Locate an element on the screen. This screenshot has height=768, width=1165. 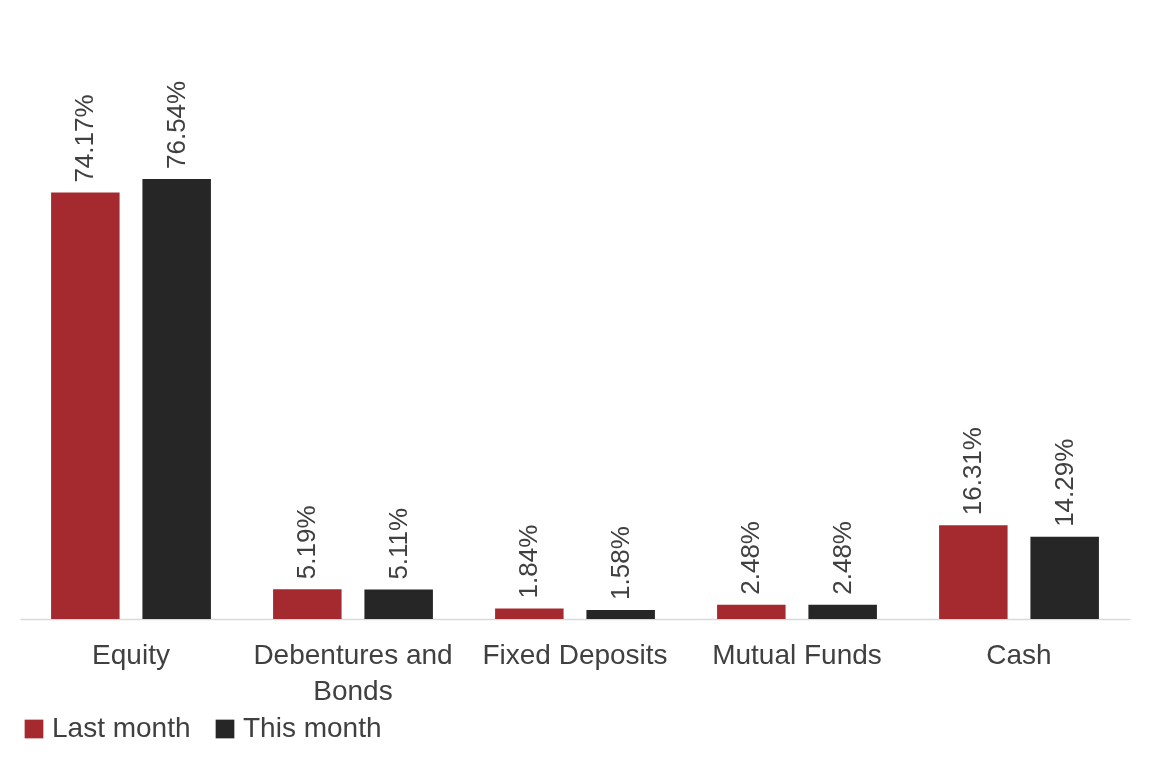
data-label: 5.11% is located at coordinates (397, 543).